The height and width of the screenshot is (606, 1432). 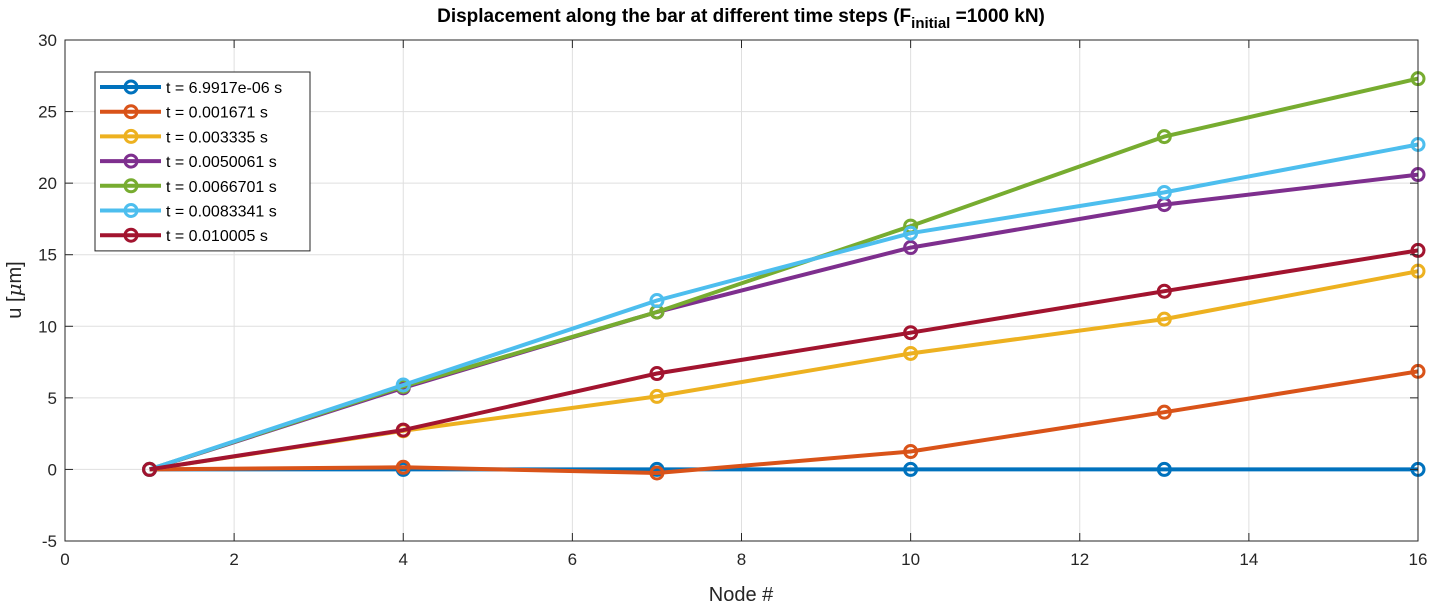 I want to click on legend-item: t = 0.0066701 s, so click(x=188, y=187).